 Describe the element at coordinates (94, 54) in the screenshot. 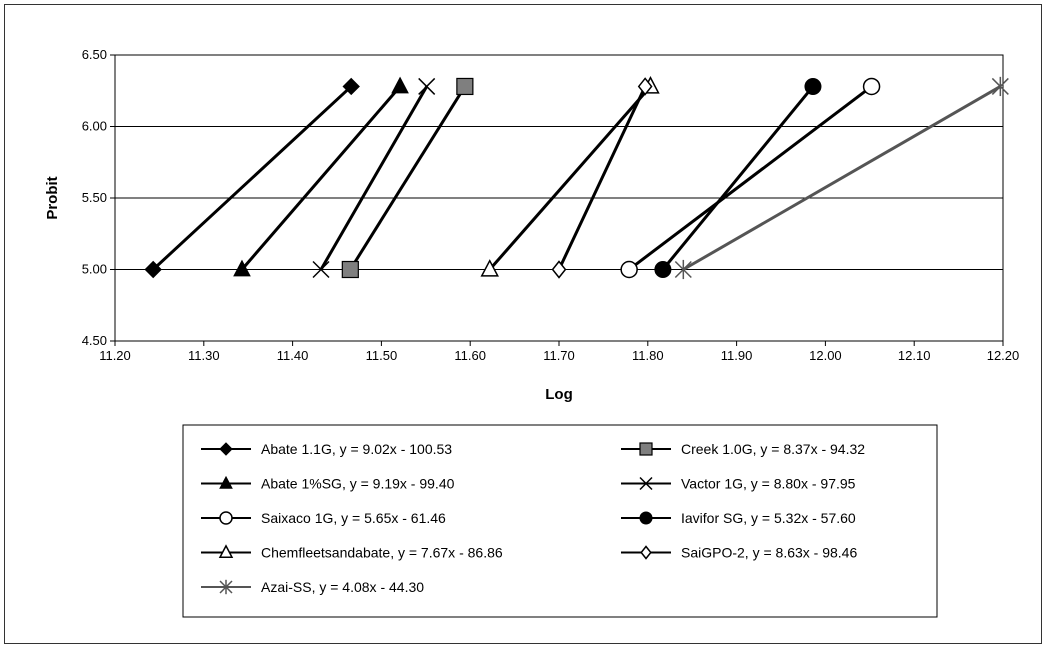

I see `y-tick-label: 6.50` at that location.